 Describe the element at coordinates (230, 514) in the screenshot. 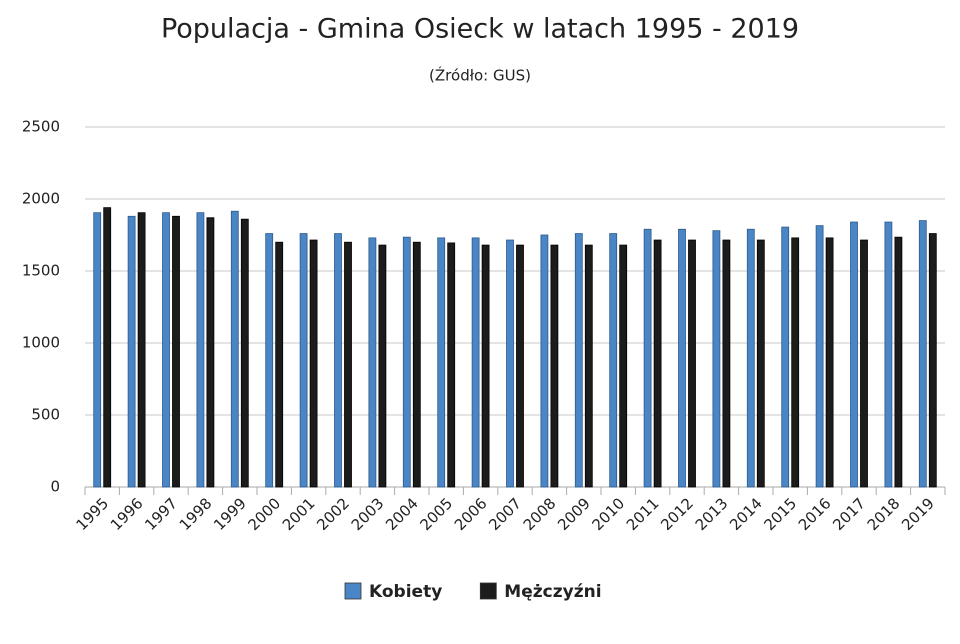

I see `x-tick-label: 1999` at that location.